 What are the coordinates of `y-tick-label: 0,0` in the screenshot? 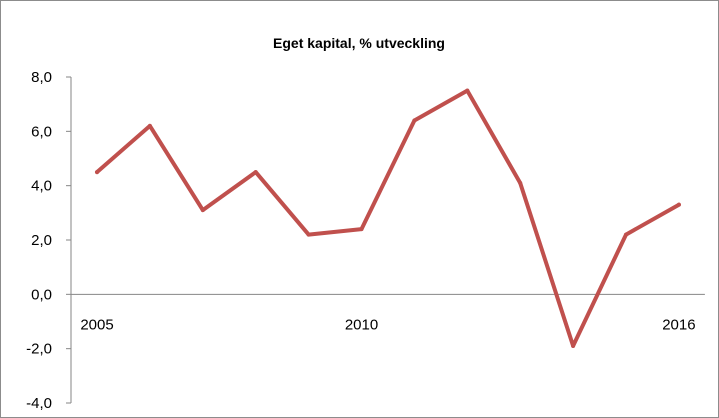 It's located at (41, 294).